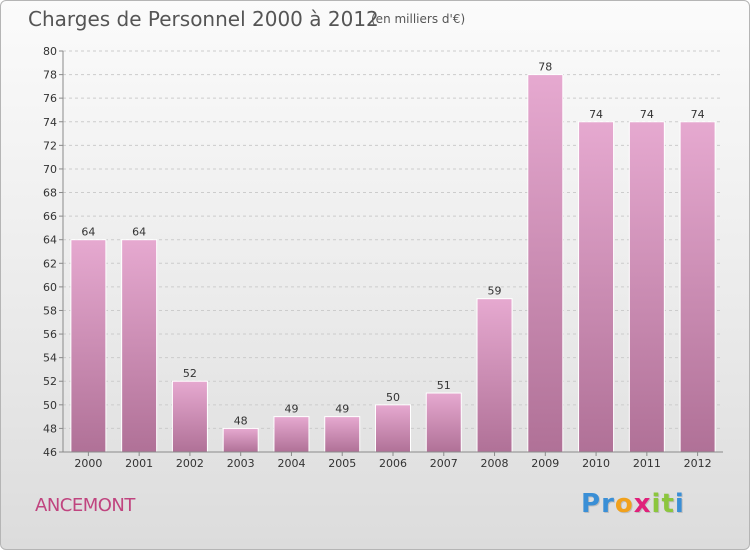 This screenshot has height=550, width=750. What do you see at coordinates (342, 434) in the screenshot?
I see `bar-2005` at bounding box center [342, 434].